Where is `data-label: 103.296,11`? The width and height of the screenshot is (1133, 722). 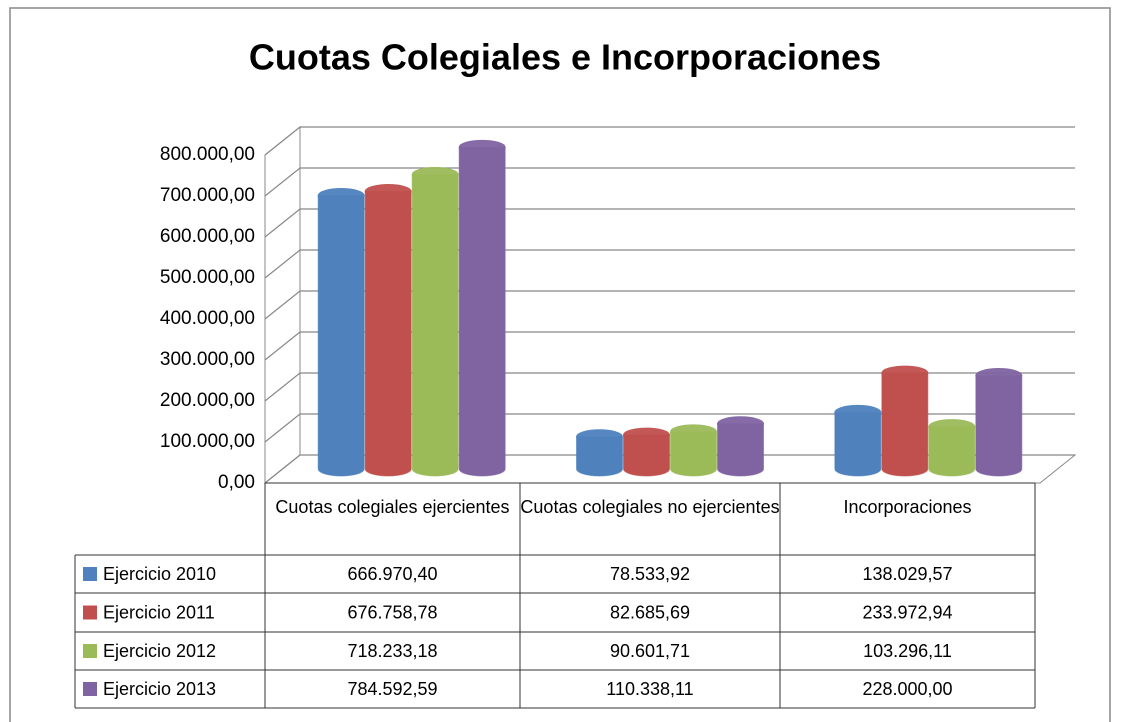
data-label: 103.296,11 is located at coordinates (907, 651).